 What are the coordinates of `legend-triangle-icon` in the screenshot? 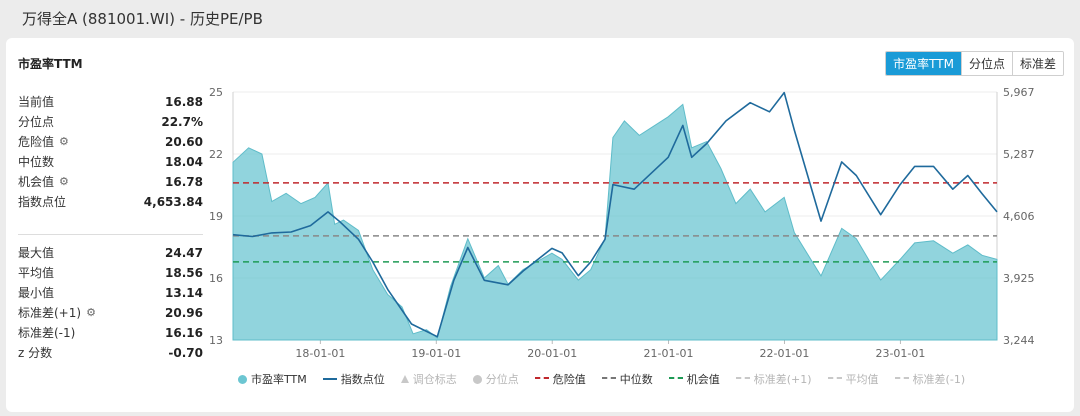 It's located at (404, 379).